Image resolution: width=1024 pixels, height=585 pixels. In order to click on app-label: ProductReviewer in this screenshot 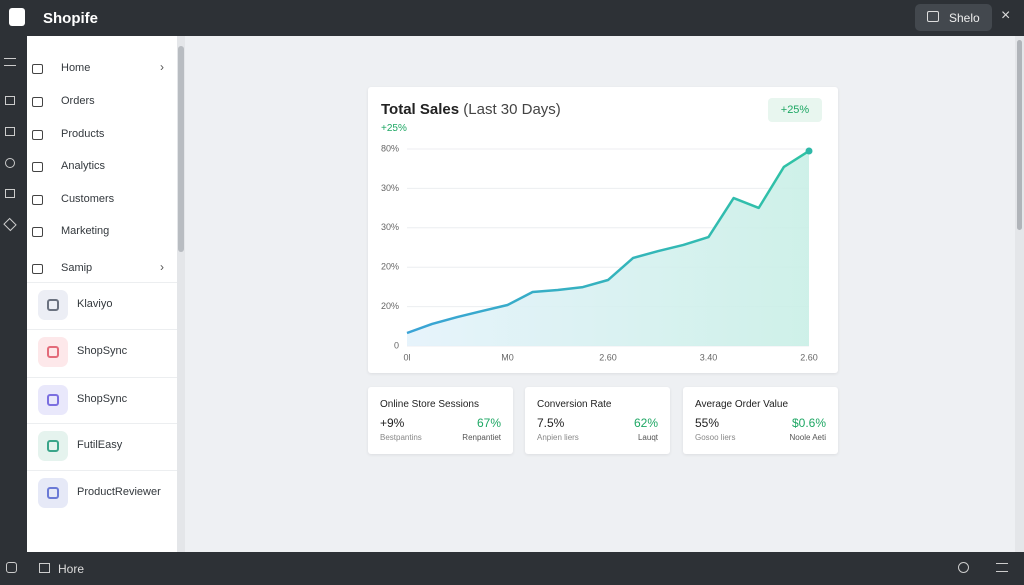, I will do `click(119, 492)`.